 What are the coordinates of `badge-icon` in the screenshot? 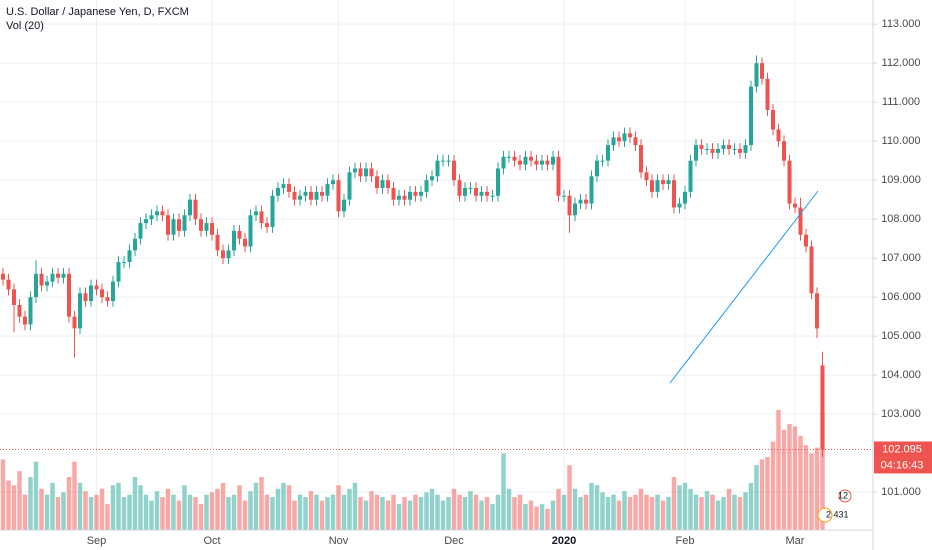 It's located at (845, 496).